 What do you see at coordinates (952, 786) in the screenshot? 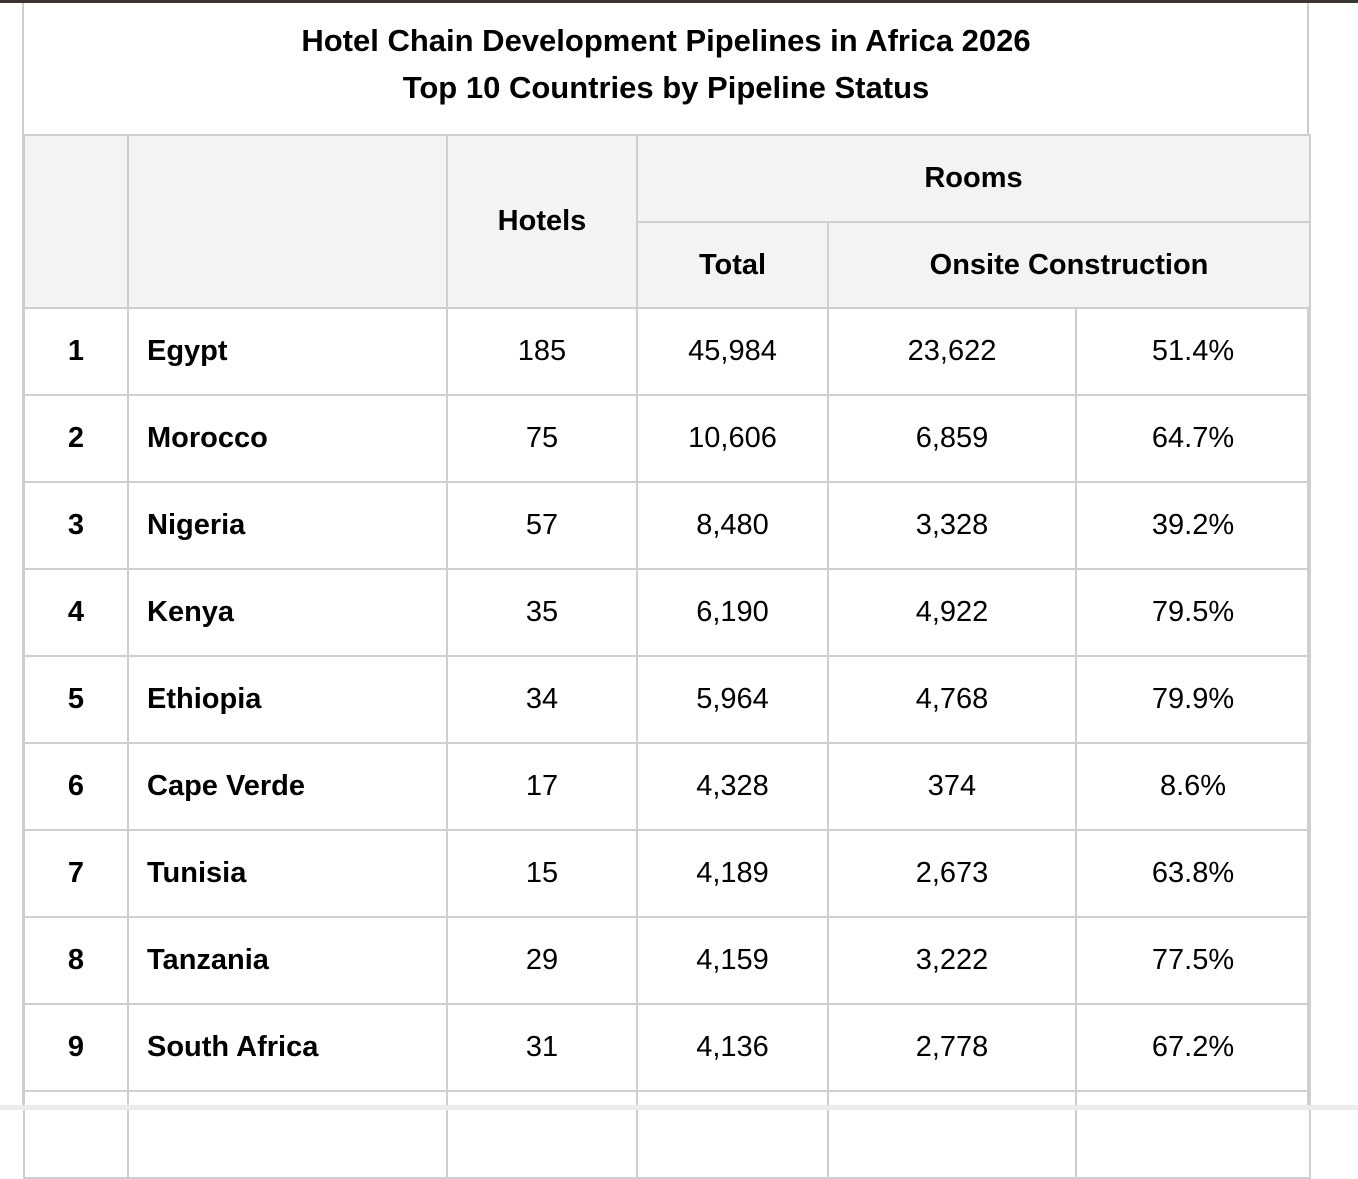
I see `cell-onsite: 374` at bounding box center [952, 786].